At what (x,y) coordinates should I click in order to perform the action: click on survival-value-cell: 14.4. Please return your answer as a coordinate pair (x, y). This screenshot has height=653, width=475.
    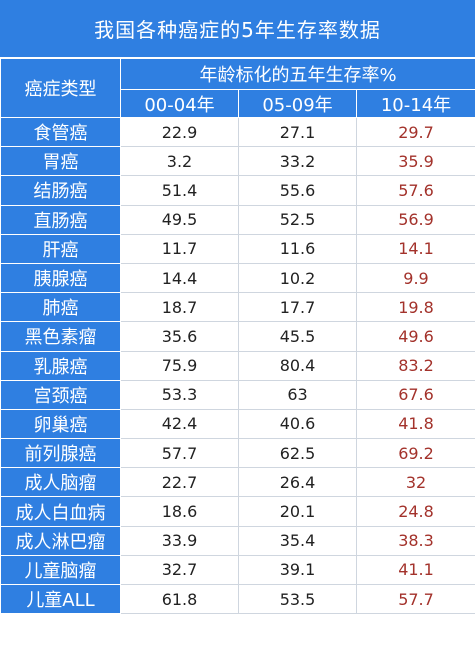
    Looking at the image, I should click on (179, 278).